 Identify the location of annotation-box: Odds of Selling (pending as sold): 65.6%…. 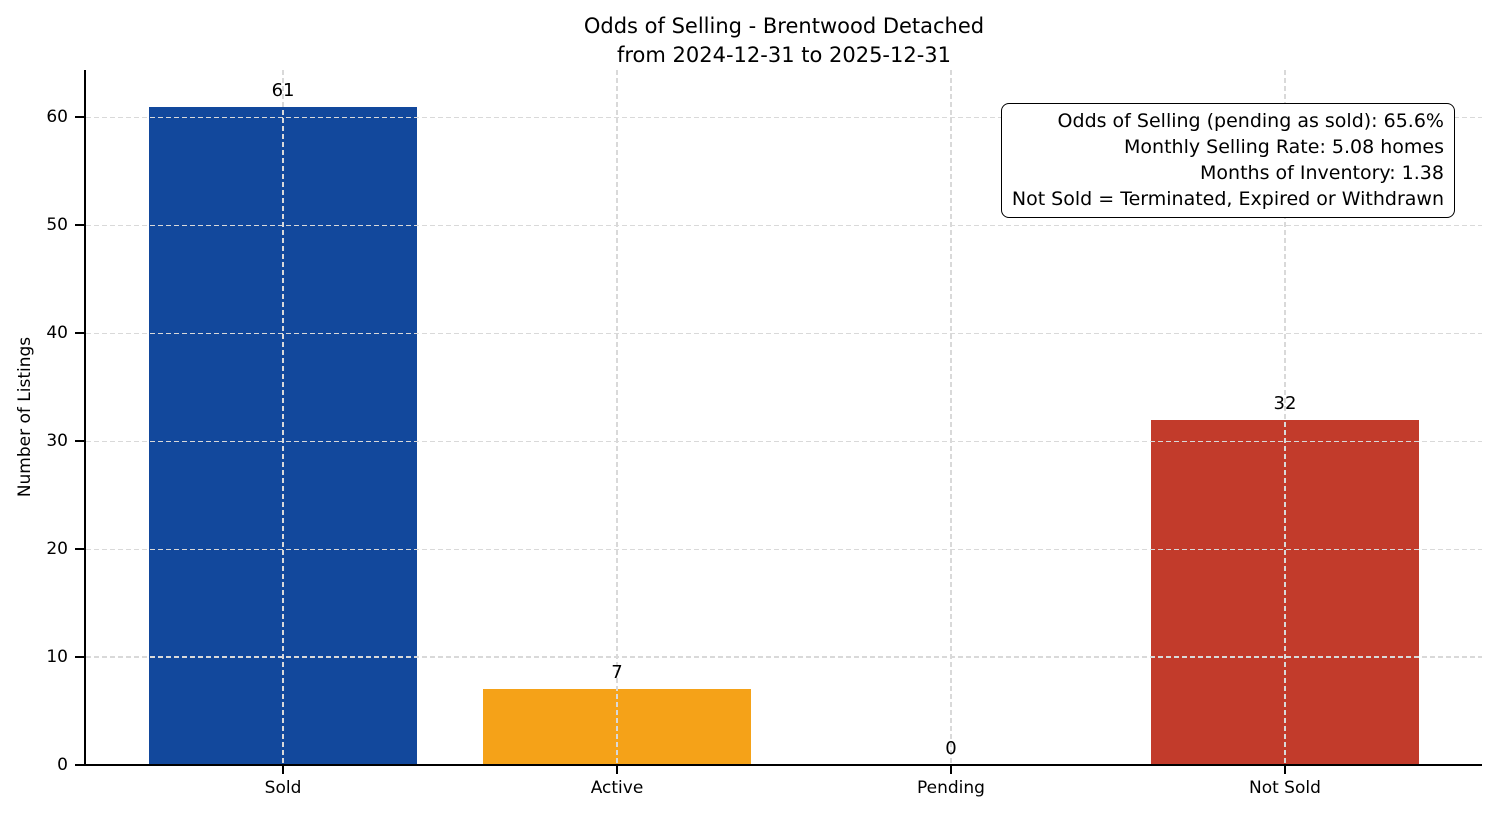
(1227, 160).